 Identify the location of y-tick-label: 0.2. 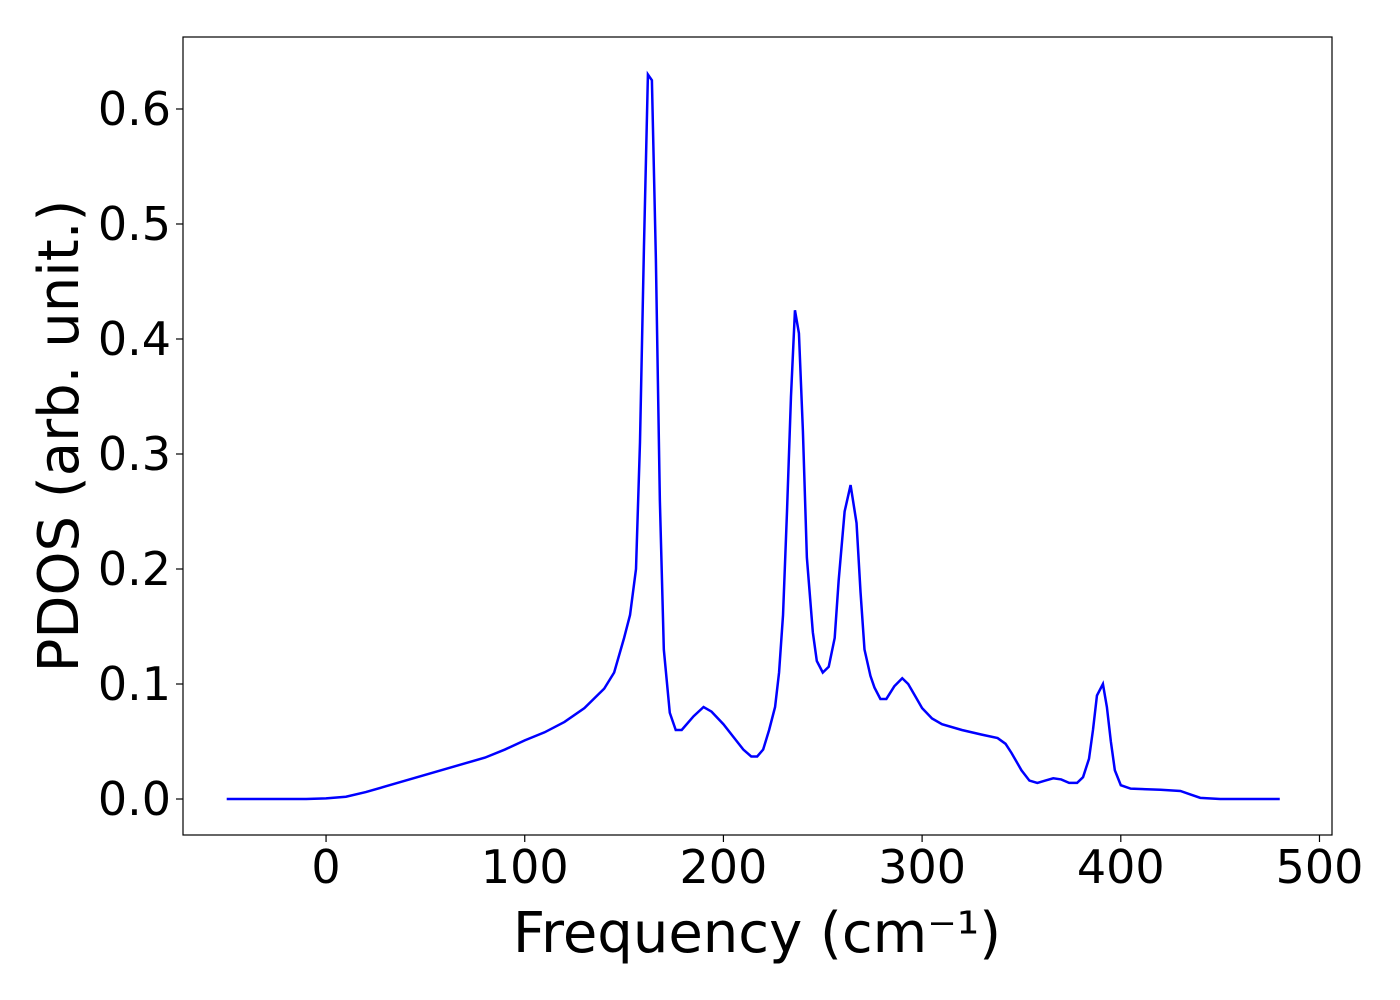
(134, 569).